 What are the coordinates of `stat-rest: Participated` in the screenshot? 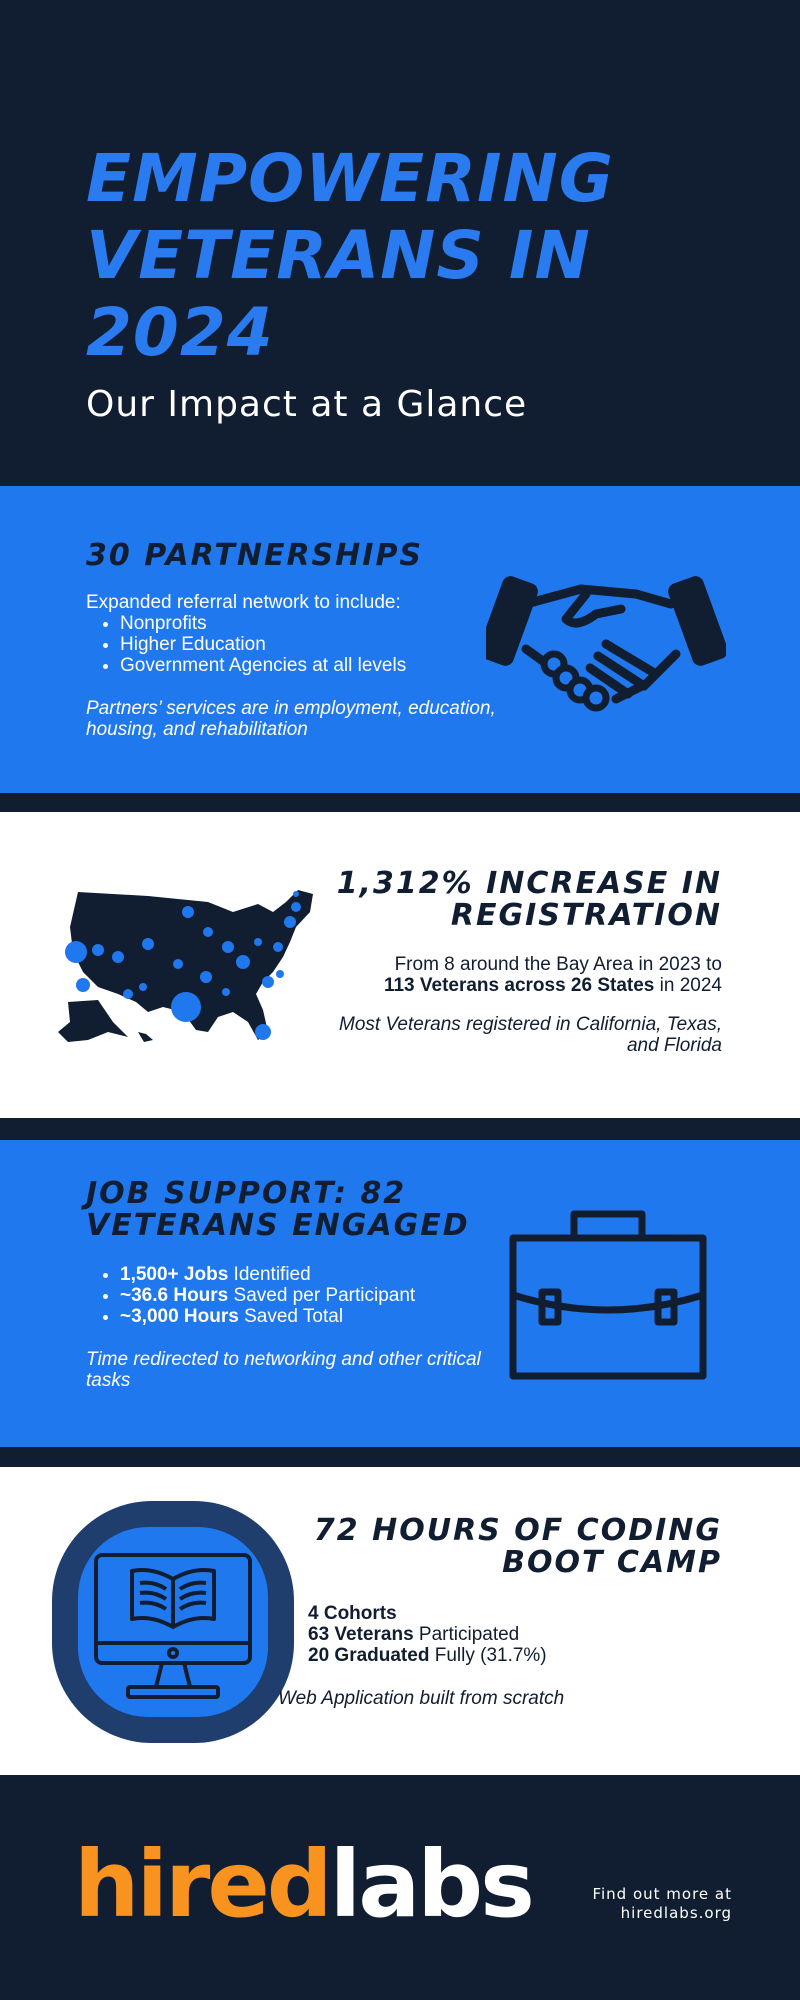 It's located at (466, 1634).